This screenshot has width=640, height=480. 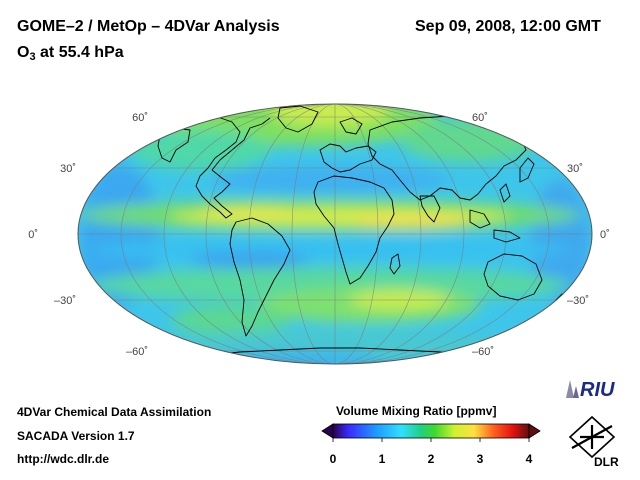 I want to click on colorbar-gradient, so click(x=431, y=431).